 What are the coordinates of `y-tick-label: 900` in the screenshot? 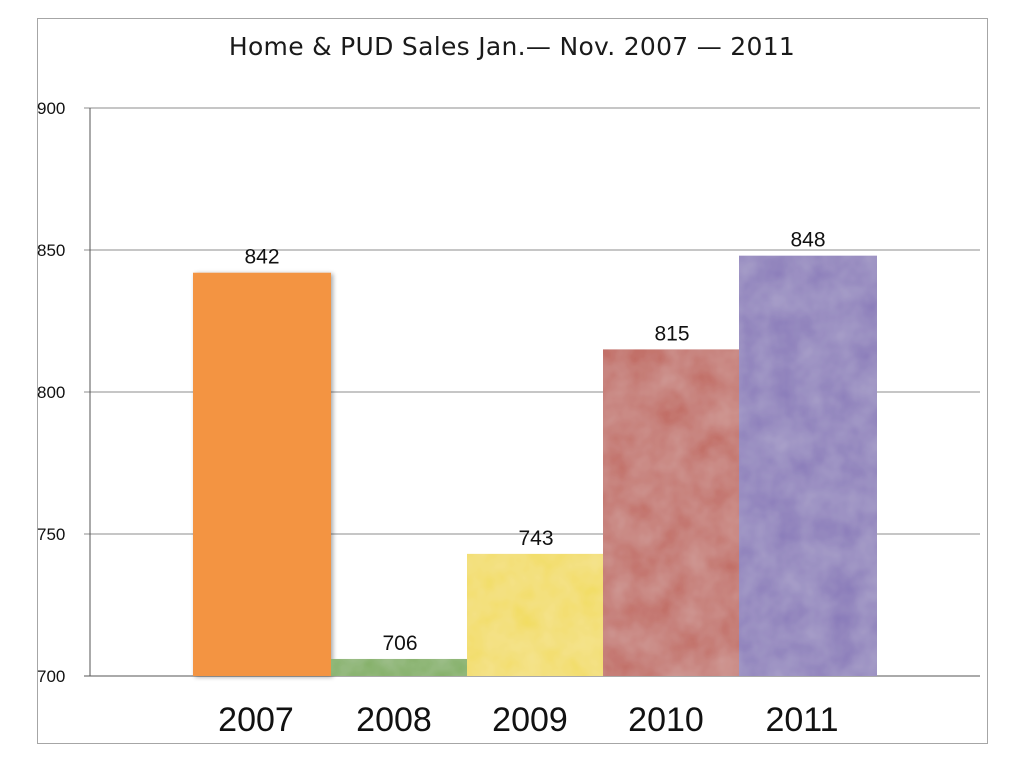 It's located at (51, 108).